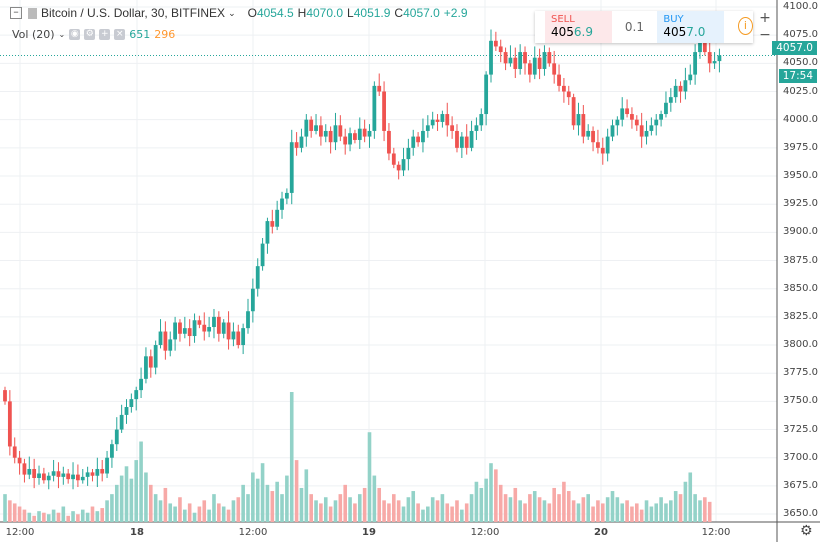 The width and height of the screenshot is (820, 542). I want to click on flag-icon, so click(32, 13).